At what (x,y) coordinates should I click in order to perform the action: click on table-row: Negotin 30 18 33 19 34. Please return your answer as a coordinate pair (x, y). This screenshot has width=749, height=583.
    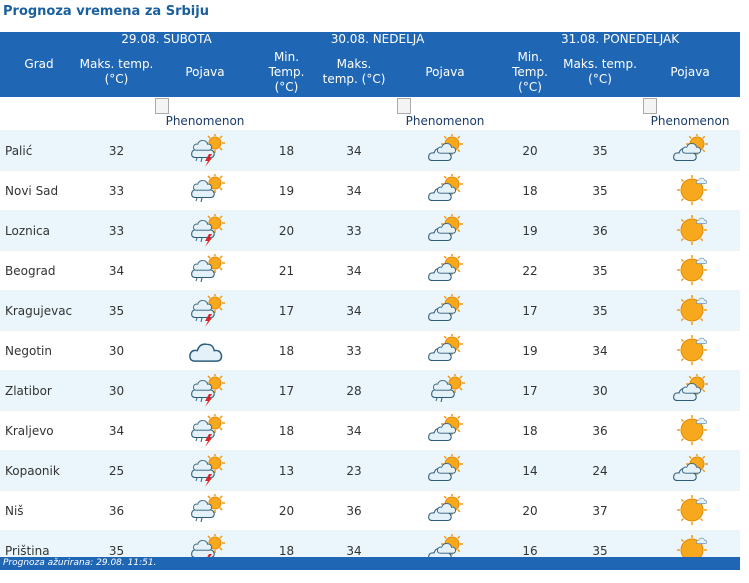
    Looking at the image, I should click on (370, 350).